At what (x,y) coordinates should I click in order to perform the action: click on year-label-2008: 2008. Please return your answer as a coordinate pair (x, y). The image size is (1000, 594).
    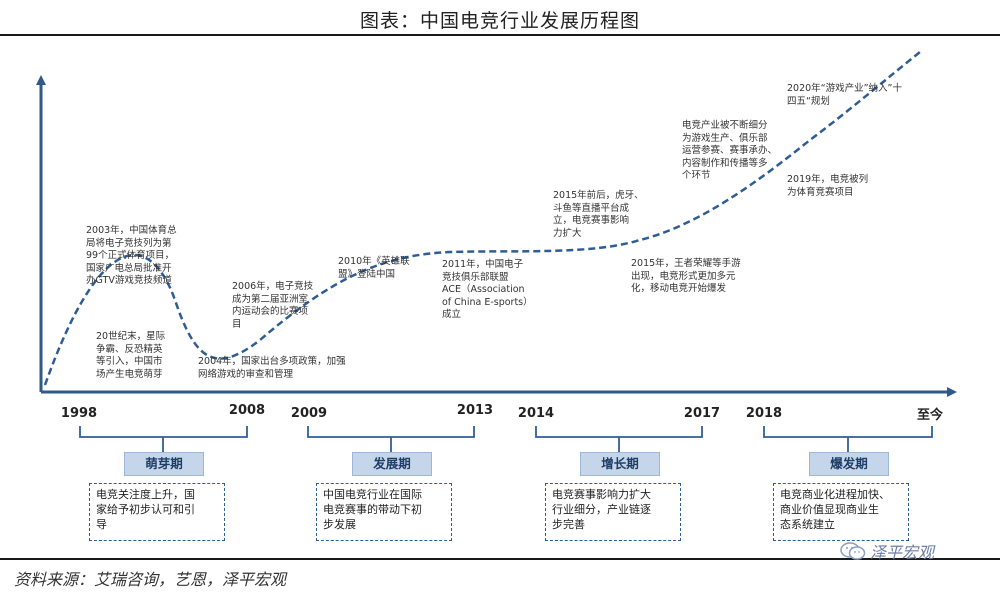
    Looking at the image, I should click on (247, 410).